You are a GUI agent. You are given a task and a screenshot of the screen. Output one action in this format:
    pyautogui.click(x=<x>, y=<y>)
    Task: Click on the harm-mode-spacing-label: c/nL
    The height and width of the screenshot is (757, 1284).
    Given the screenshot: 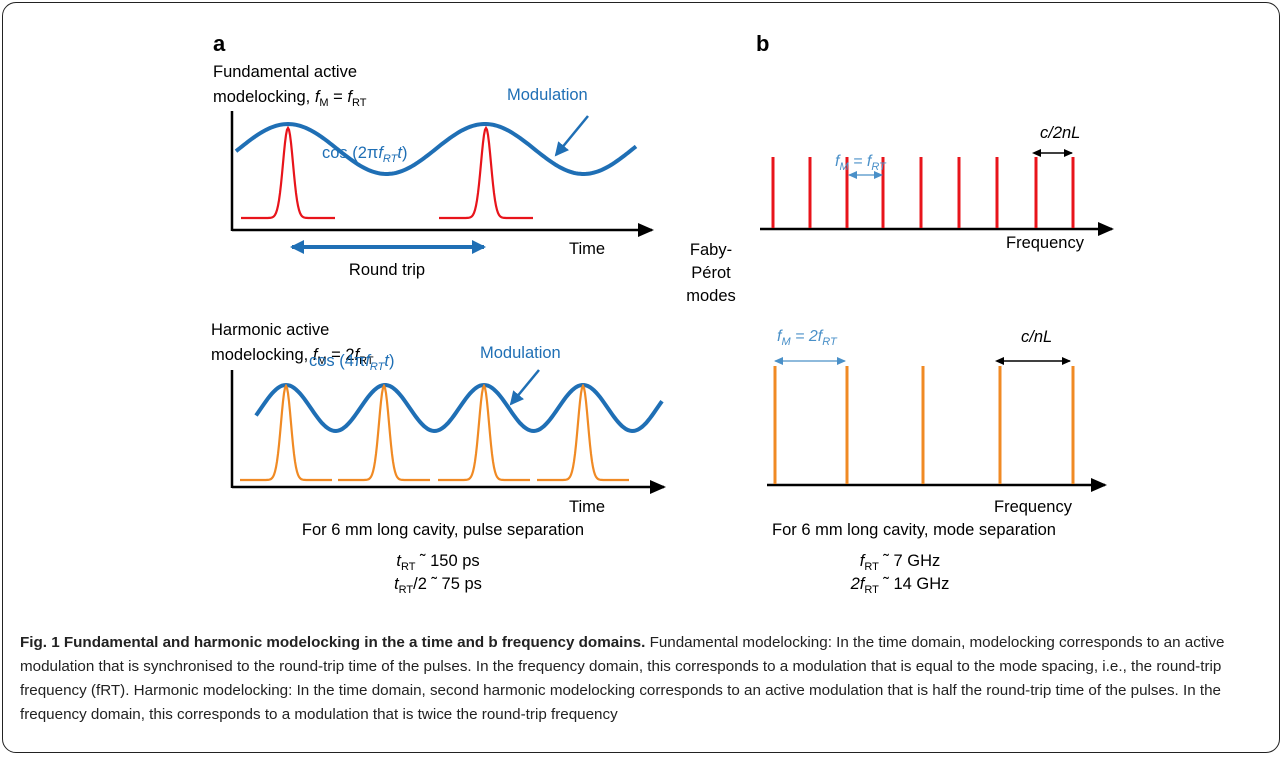 What is the action you would take?
    pyautogui.click(x=1036, y=337)
    